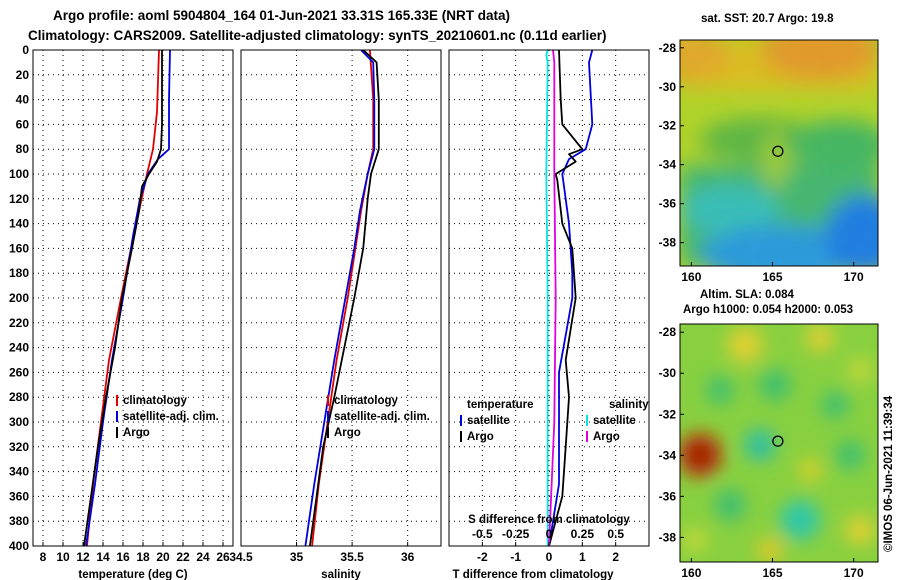  I want to click on x-tick-label: 16, so click(123, 557).